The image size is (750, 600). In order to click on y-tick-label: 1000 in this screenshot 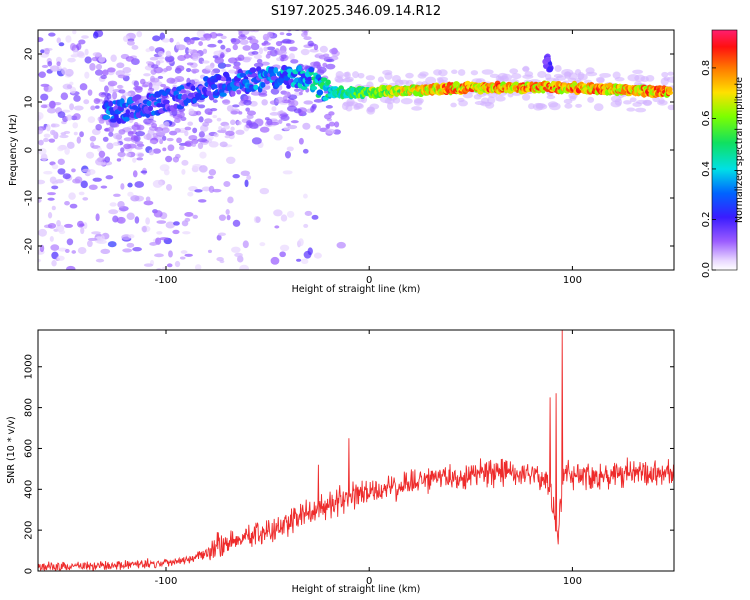, I will do `click(29, 366)`.